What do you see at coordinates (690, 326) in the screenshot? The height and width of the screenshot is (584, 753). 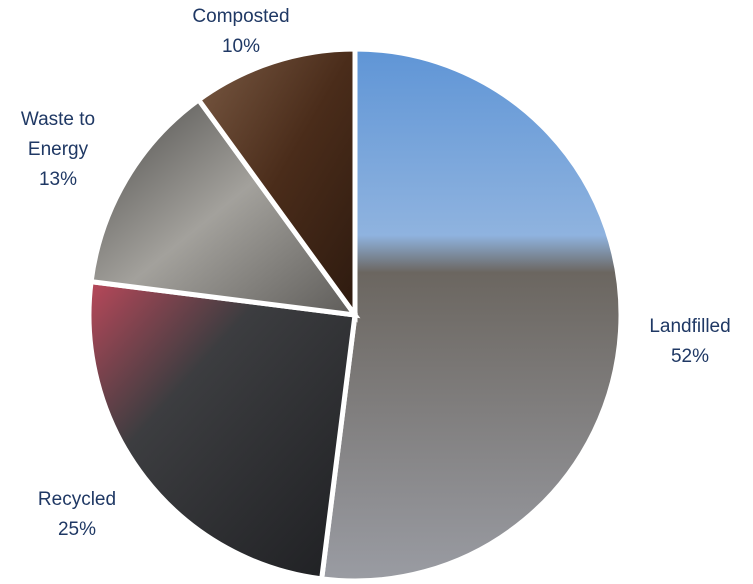 I see `category-name: Landfilled` at bounding box center [690, 326].